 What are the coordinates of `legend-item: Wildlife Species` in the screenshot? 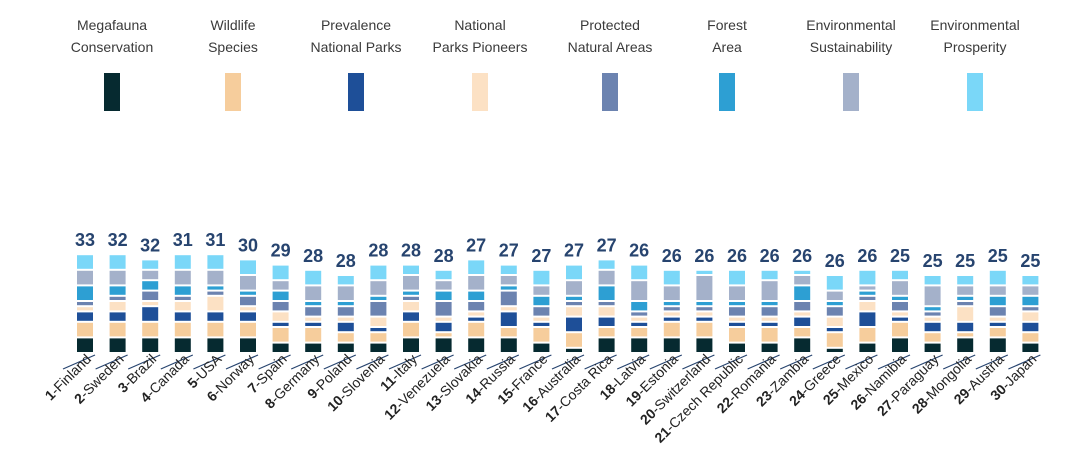 It's located at (233, 64).